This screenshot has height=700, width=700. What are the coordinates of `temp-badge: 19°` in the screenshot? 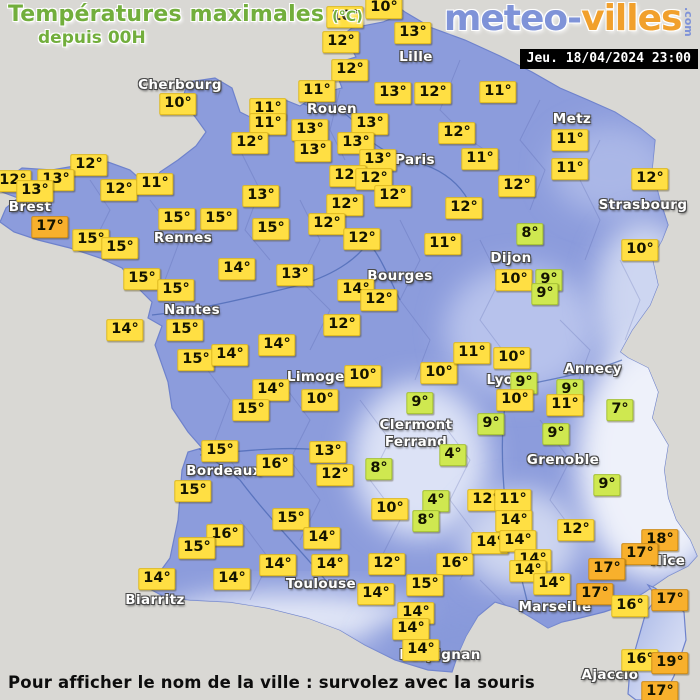 It's located at (670, 663).